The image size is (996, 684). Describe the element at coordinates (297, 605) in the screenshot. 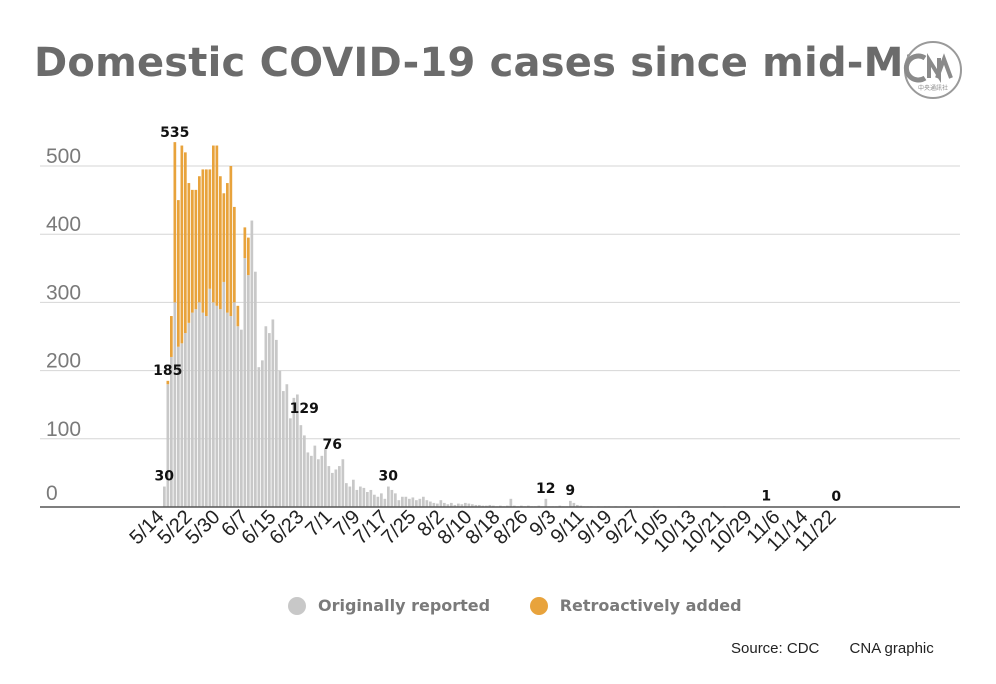

I see `legend-swatch-gray-icon` at that location.